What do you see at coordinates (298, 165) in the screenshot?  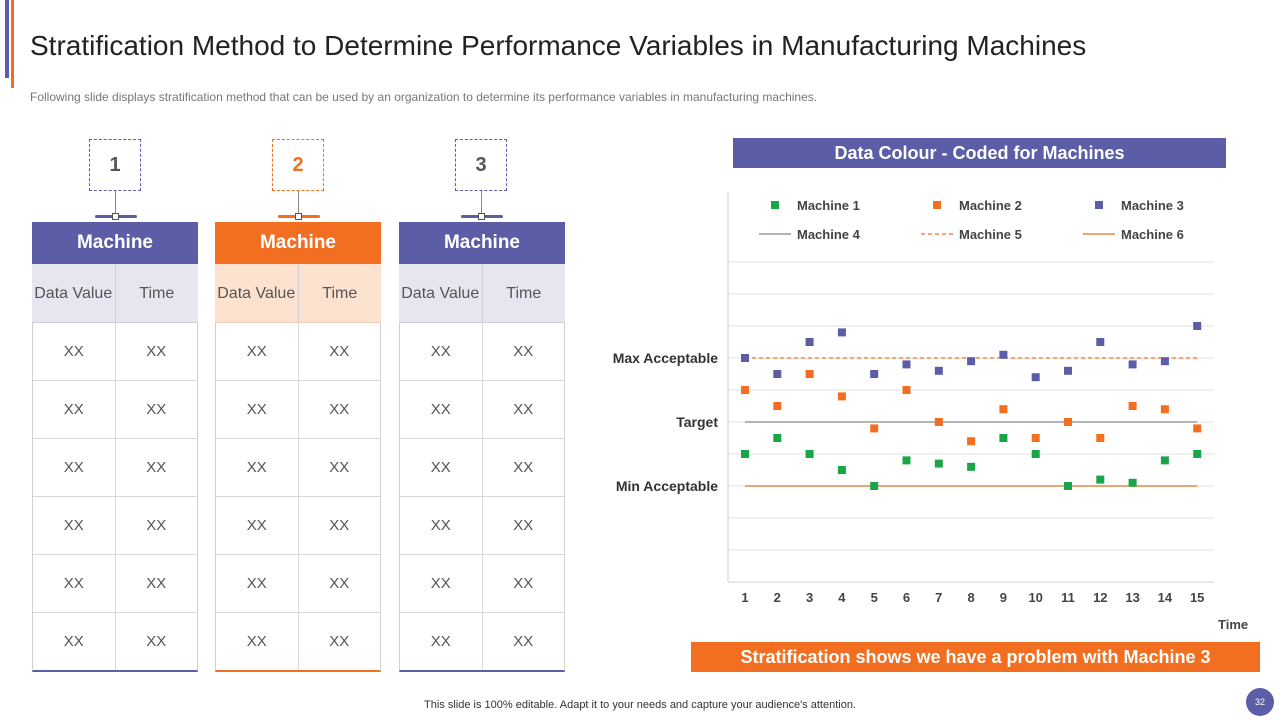 I see `number-box-2: 2` at bounding box center [298, 165].